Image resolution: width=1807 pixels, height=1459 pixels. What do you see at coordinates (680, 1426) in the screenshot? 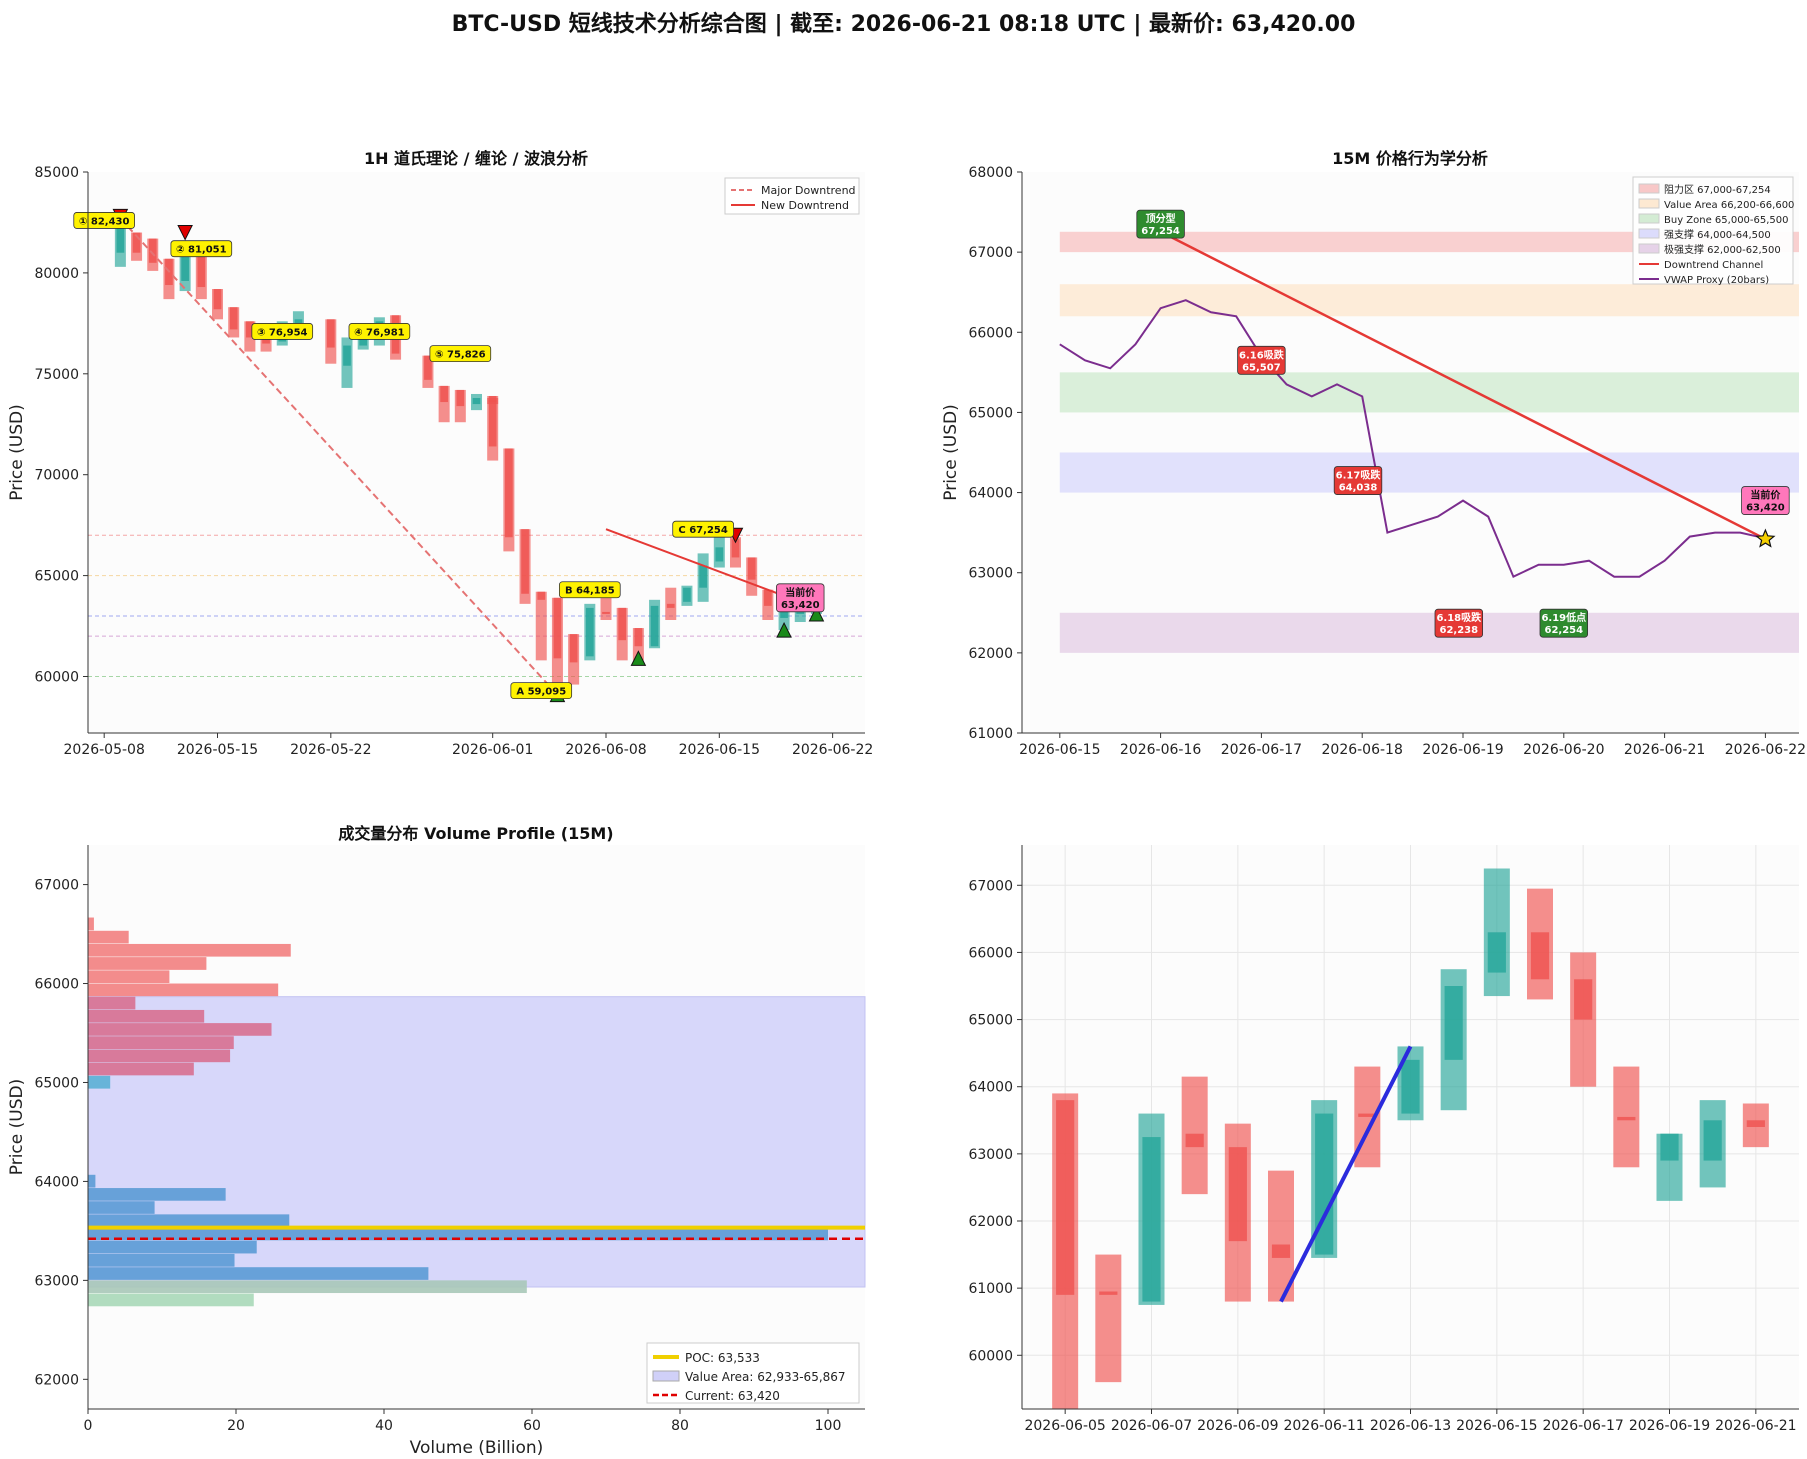
I see `x-tick-label: 80` at bounding box center [680, 1426].